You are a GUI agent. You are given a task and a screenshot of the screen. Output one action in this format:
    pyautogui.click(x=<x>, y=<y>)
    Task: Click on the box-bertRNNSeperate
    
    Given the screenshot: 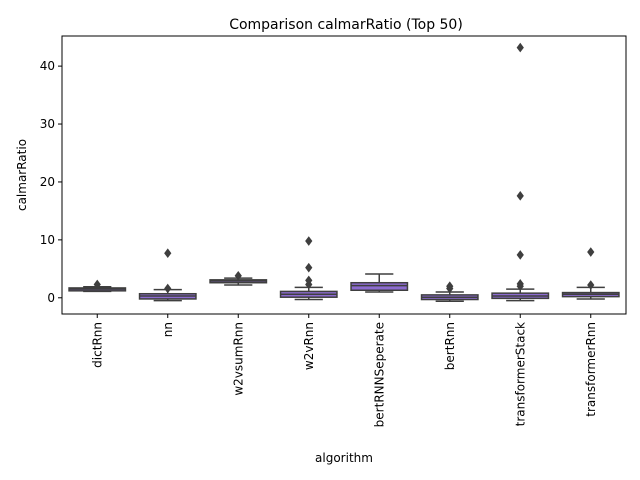 What is the action you would take?
    pyautogui.click(x=379, y=286)
    